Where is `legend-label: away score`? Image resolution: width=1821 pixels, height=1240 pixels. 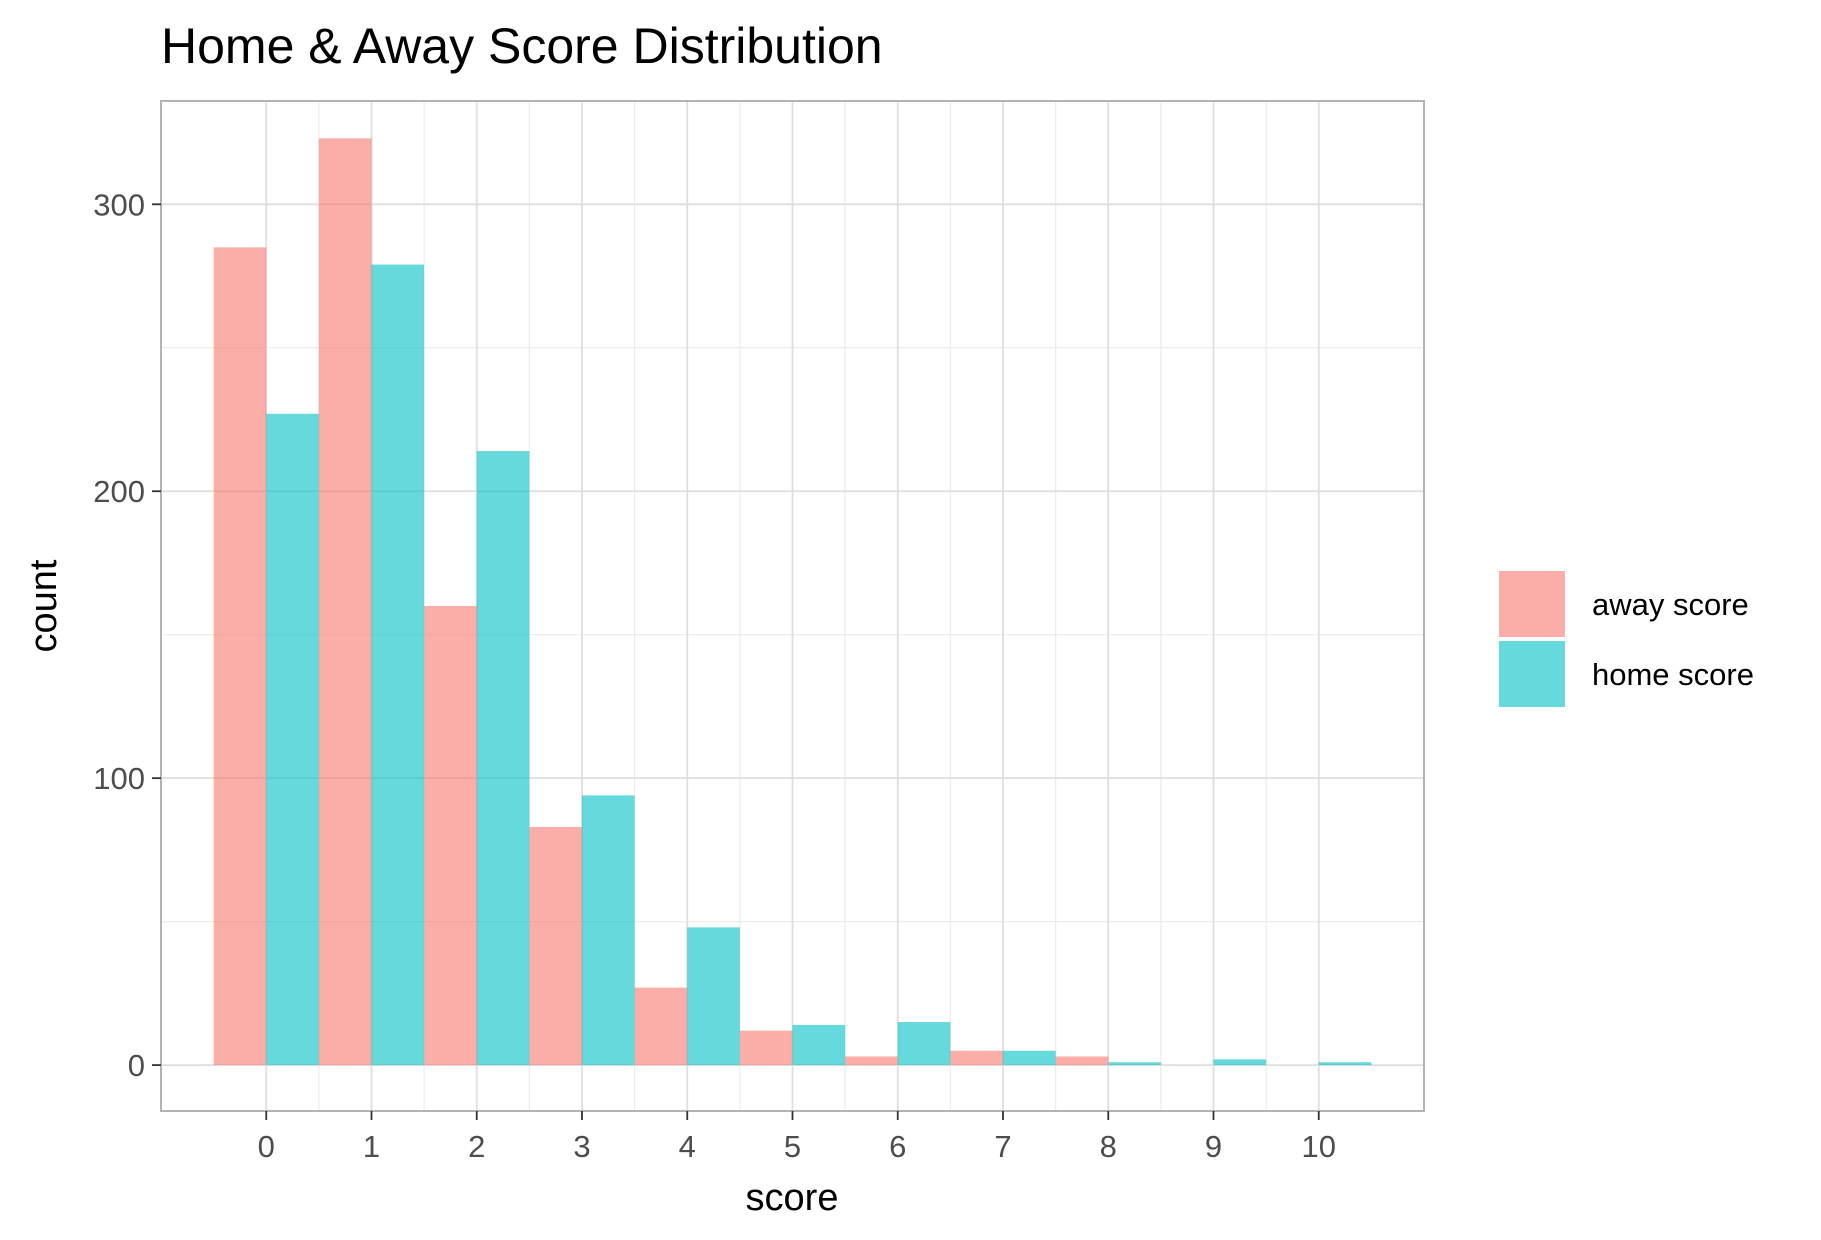
legend-label: away score is located at coordinates (1670, 604).